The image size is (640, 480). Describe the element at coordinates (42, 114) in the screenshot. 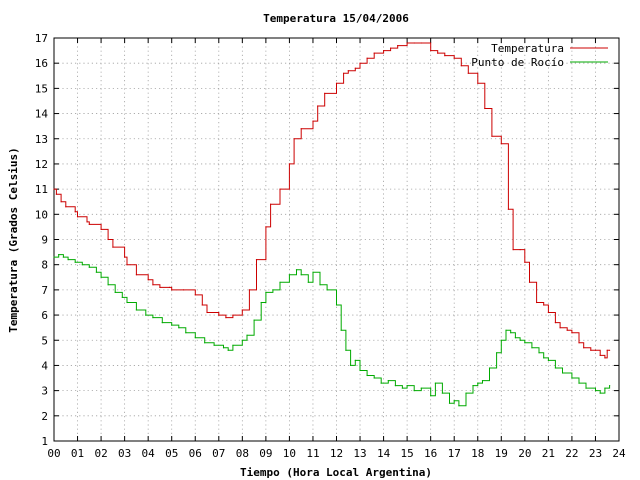

I see `y-tick-label: 14` at that location.